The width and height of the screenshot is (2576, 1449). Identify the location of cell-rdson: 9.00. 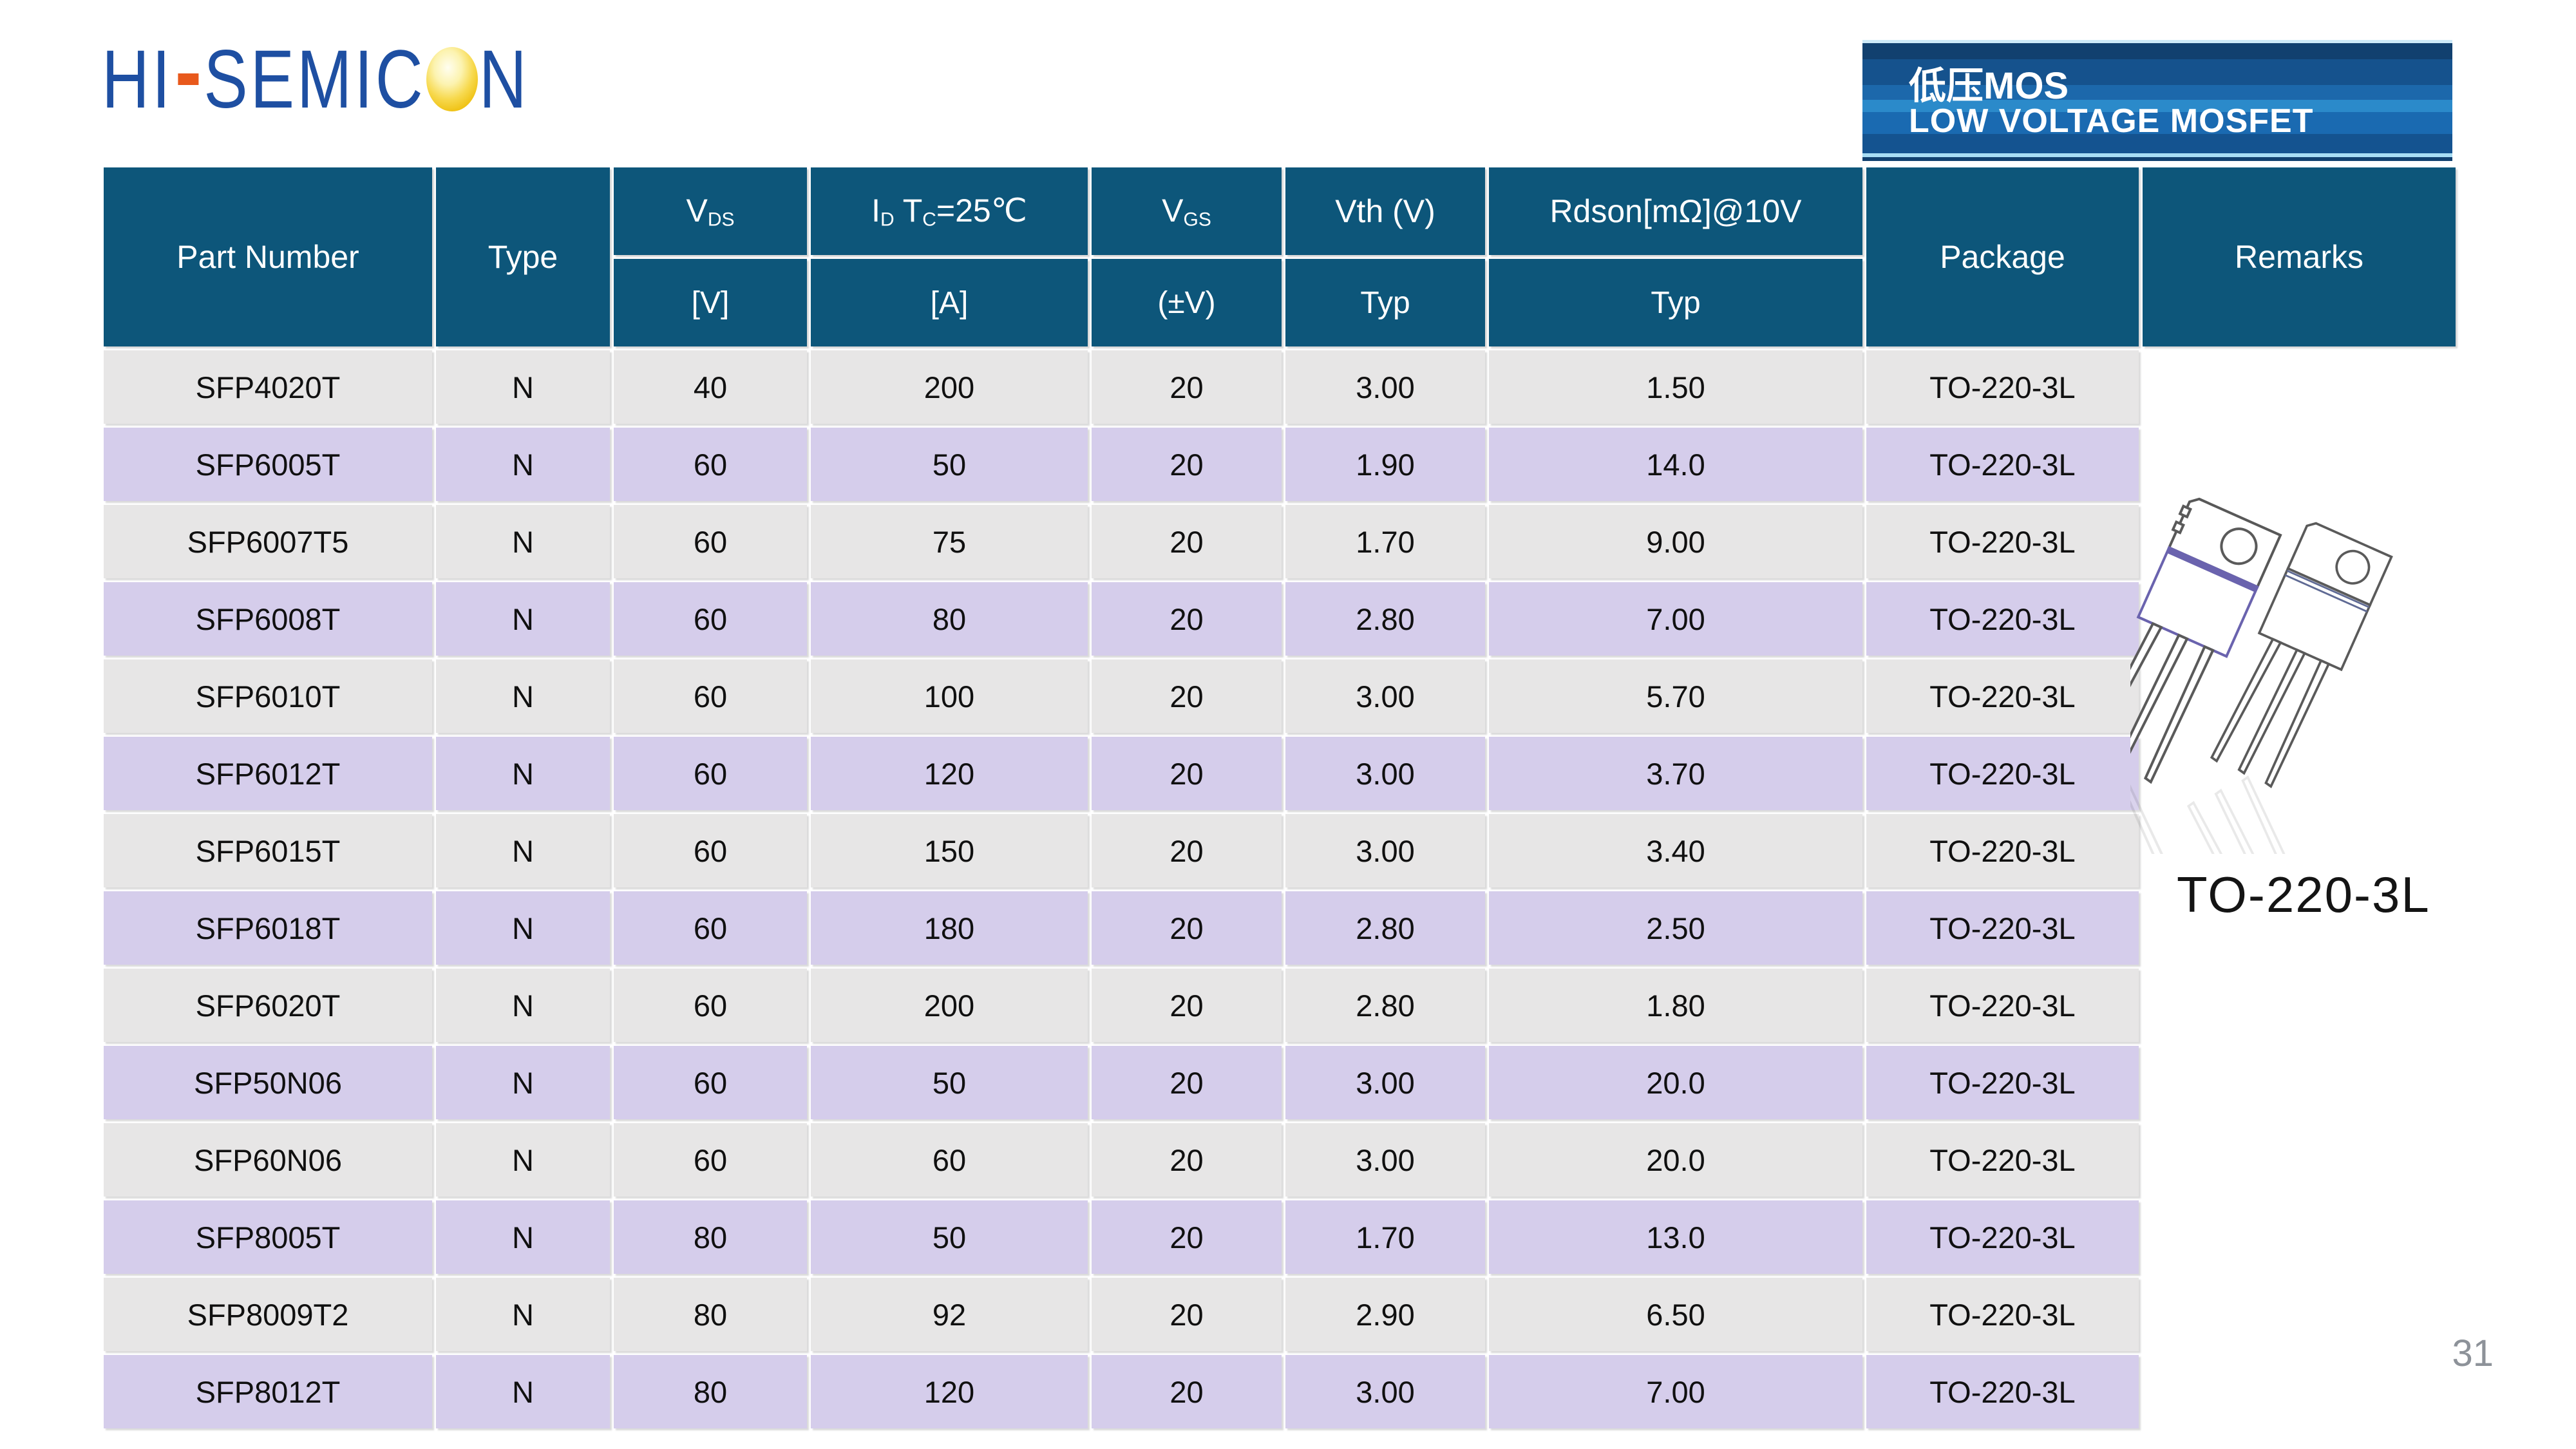
(1675, 541).